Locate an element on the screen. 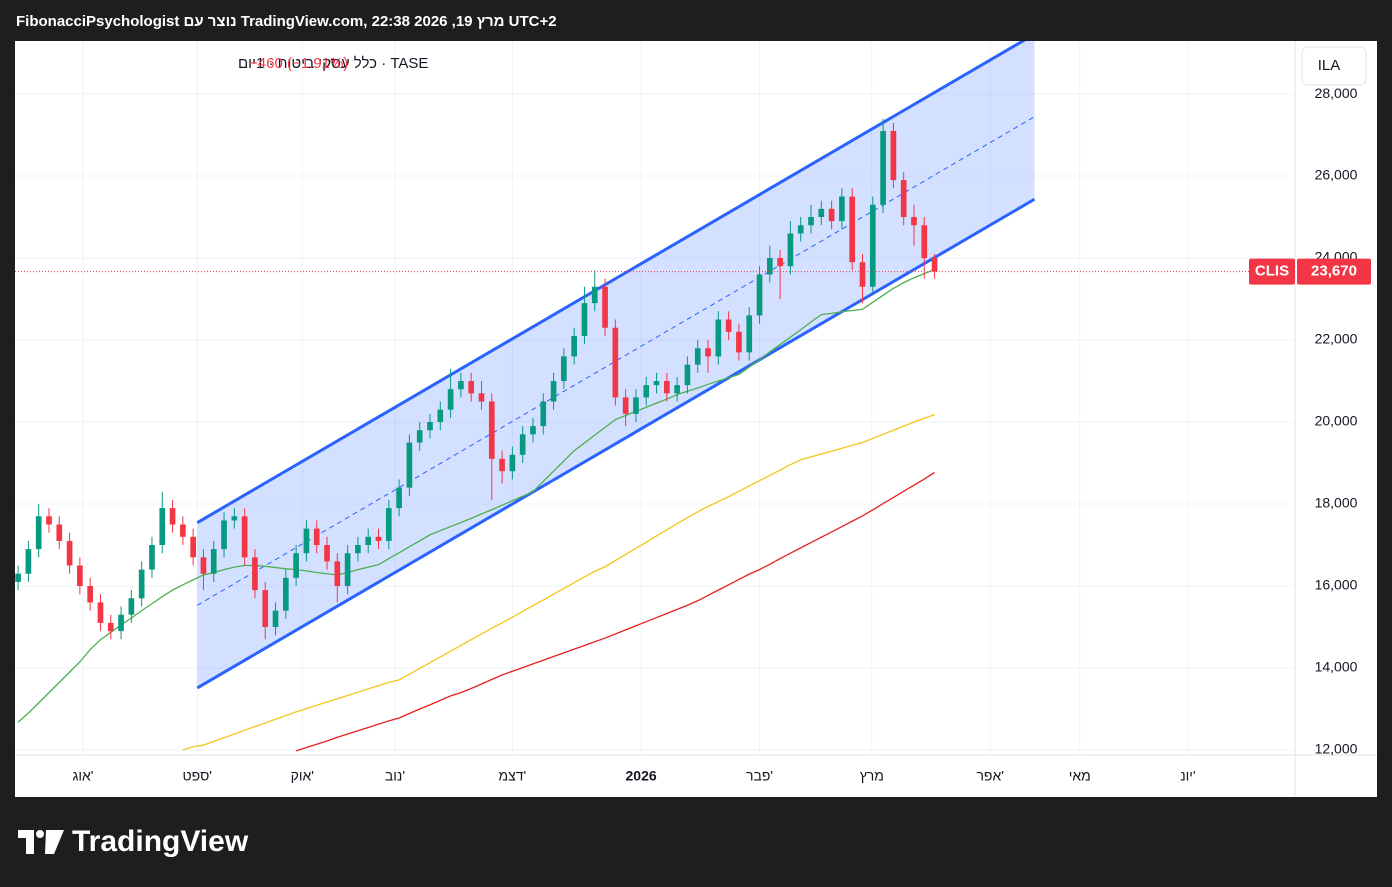  y-tick-label: 16,000 is located at coordinates (1336, 585).